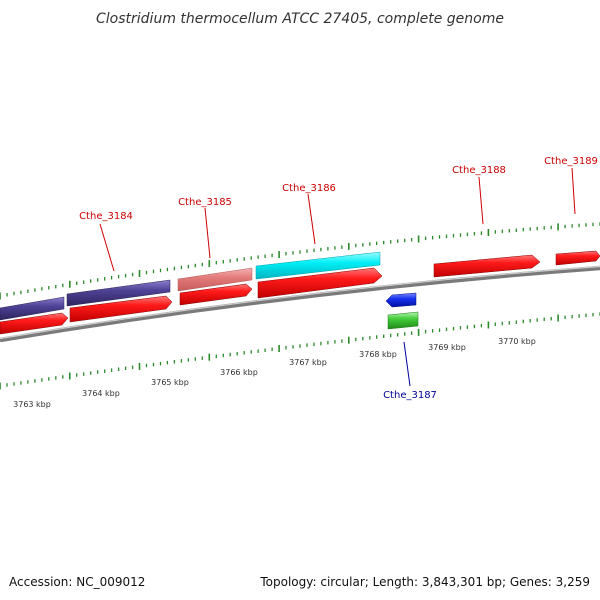  I want to click on scale-label: 3770 kbp, so click(517, 341).